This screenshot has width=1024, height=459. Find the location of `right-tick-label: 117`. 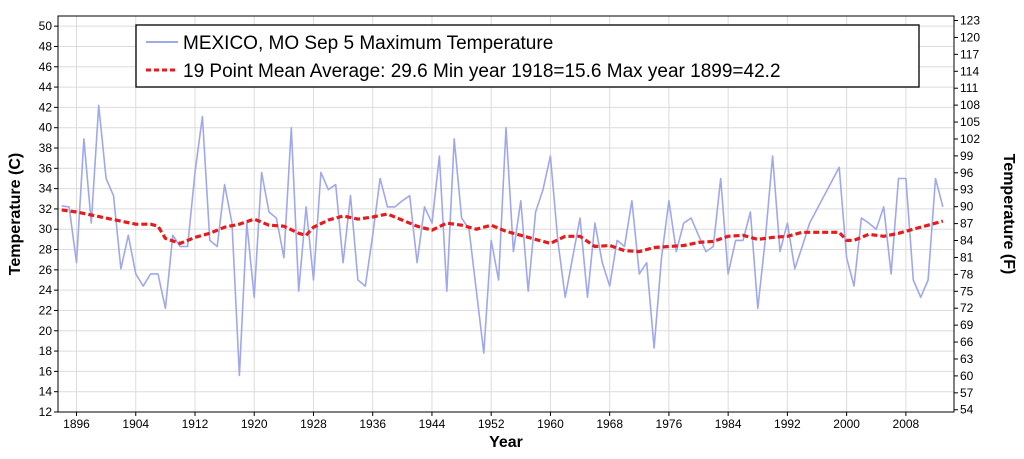

right-tick-label: 117 is located at coordinates (969, 54).